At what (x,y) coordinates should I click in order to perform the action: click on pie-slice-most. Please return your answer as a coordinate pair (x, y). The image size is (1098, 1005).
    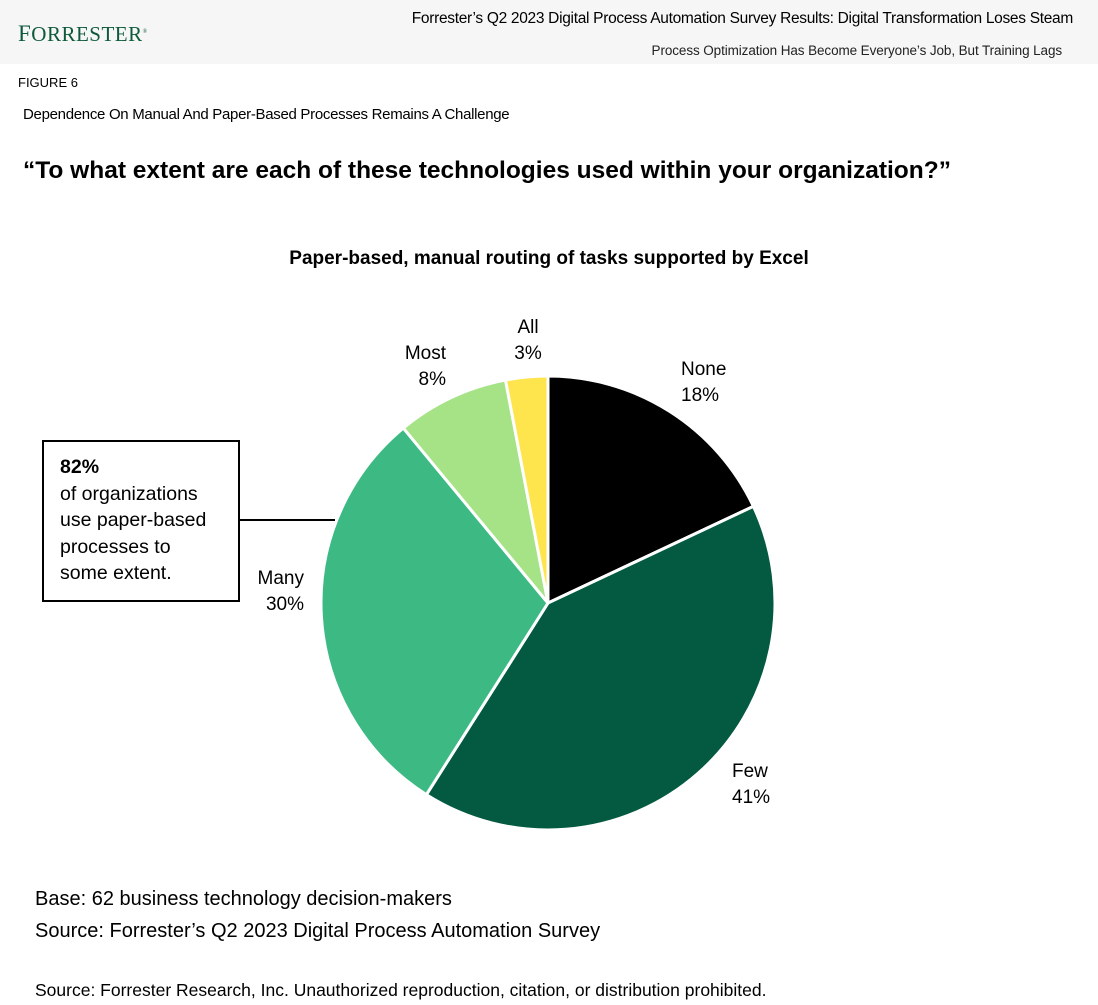
    Looking at the image, I should click on (475, 491).